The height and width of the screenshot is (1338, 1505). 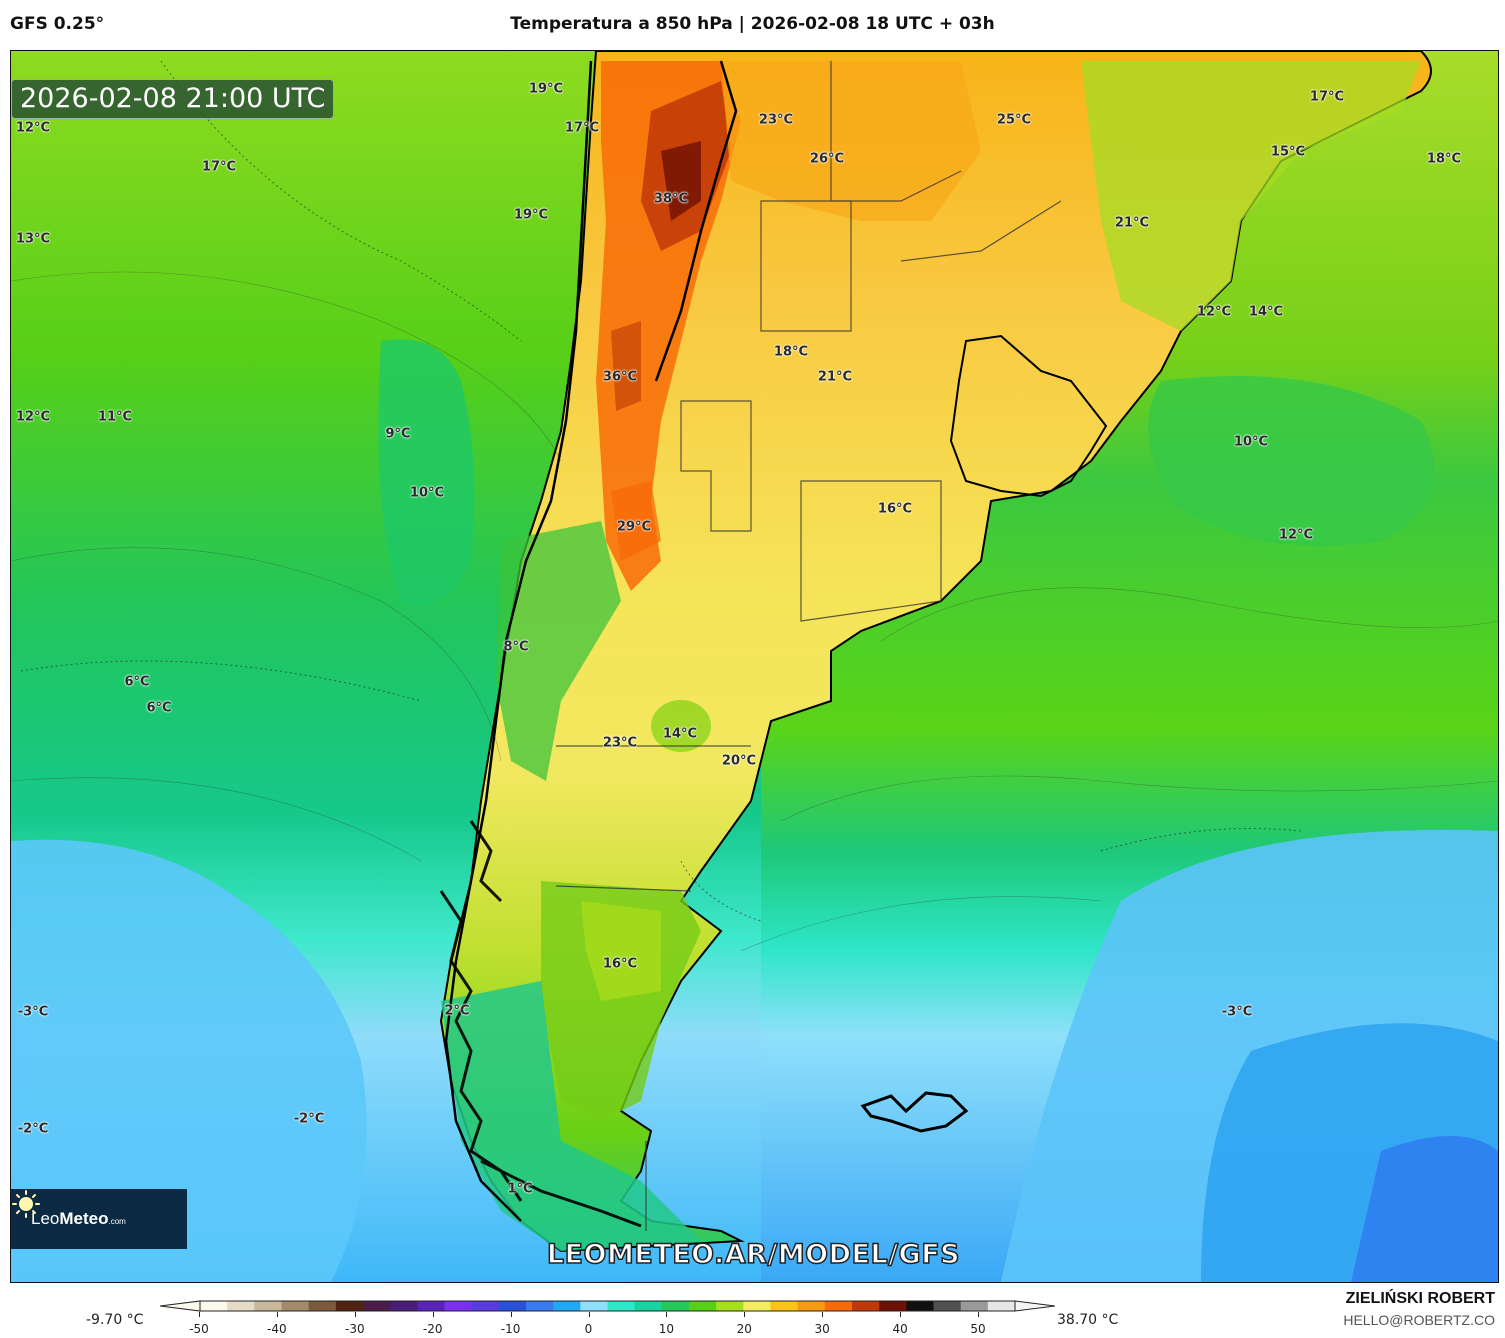 I want to click on colorbar-tick: 20, so click(x=744, y=1329).